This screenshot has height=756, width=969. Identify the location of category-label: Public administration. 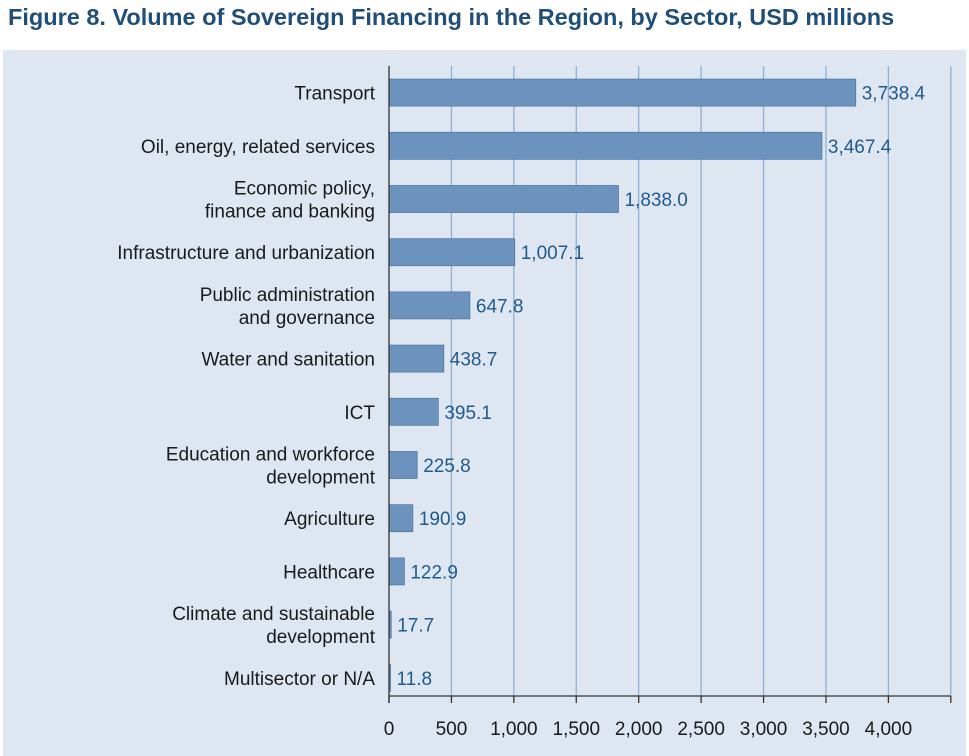
(287, 295).